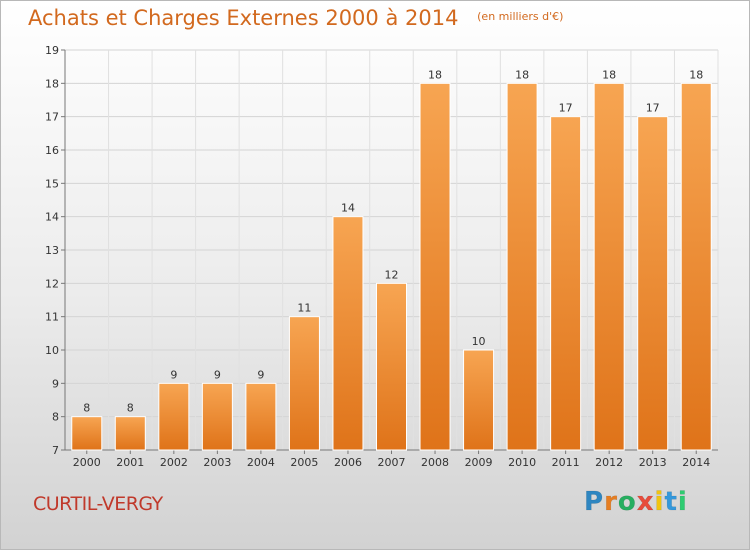  What do you see at coordinates (435, 462) in the screenshot?
I see `x-tick-label-2008: 2008` at bounding box center [435, 462].